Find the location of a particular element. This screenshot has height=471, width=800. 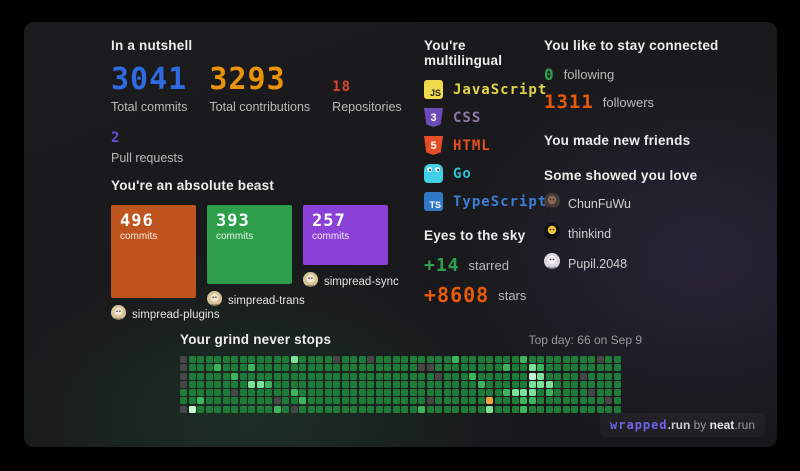

repo-name: simpread-plugins is located at coordinates (176, 315).